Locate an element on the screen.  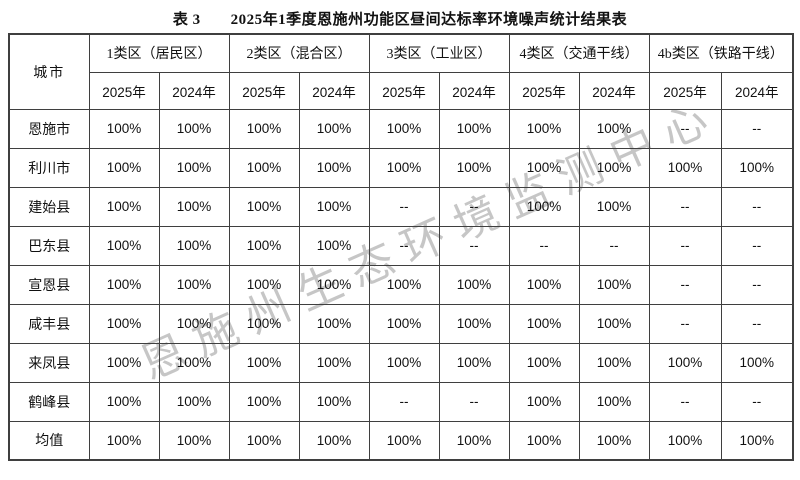
table-row: 巴东县 100% 100% 100% 100% -- -- -- -- -- -- is located at coordinates (401, 245).